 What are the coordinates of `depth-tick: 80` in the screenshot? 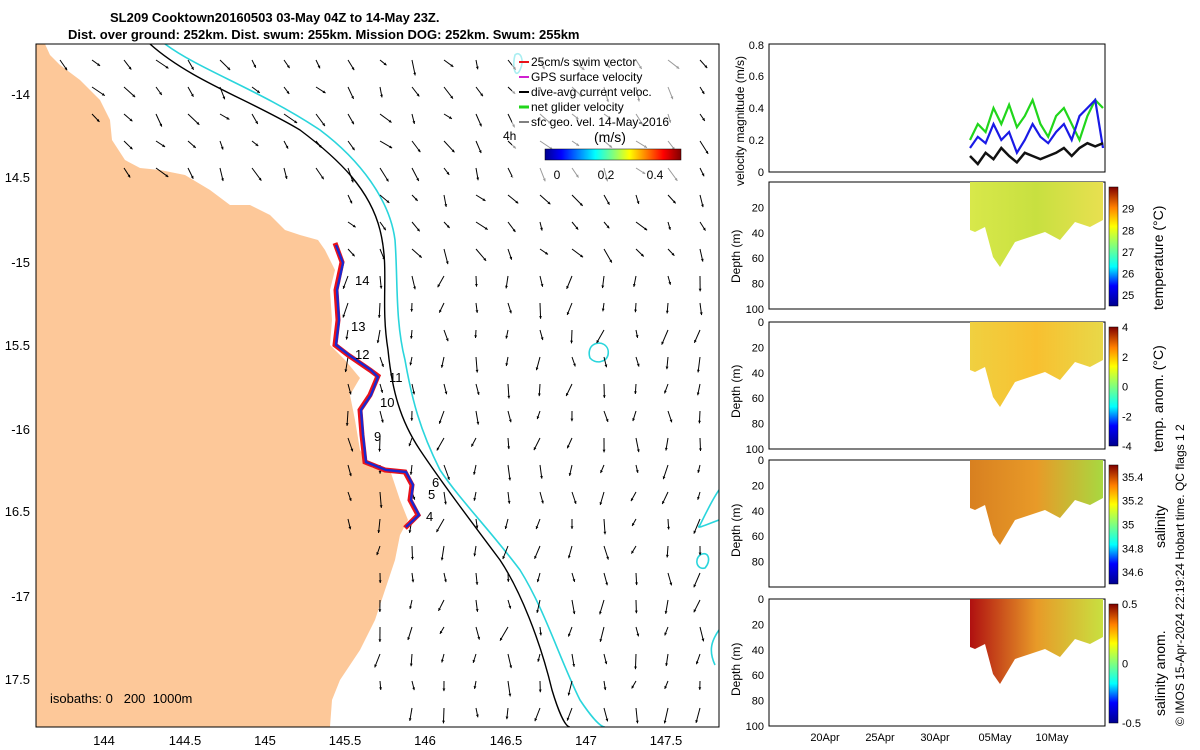 It's located at (758, 285).